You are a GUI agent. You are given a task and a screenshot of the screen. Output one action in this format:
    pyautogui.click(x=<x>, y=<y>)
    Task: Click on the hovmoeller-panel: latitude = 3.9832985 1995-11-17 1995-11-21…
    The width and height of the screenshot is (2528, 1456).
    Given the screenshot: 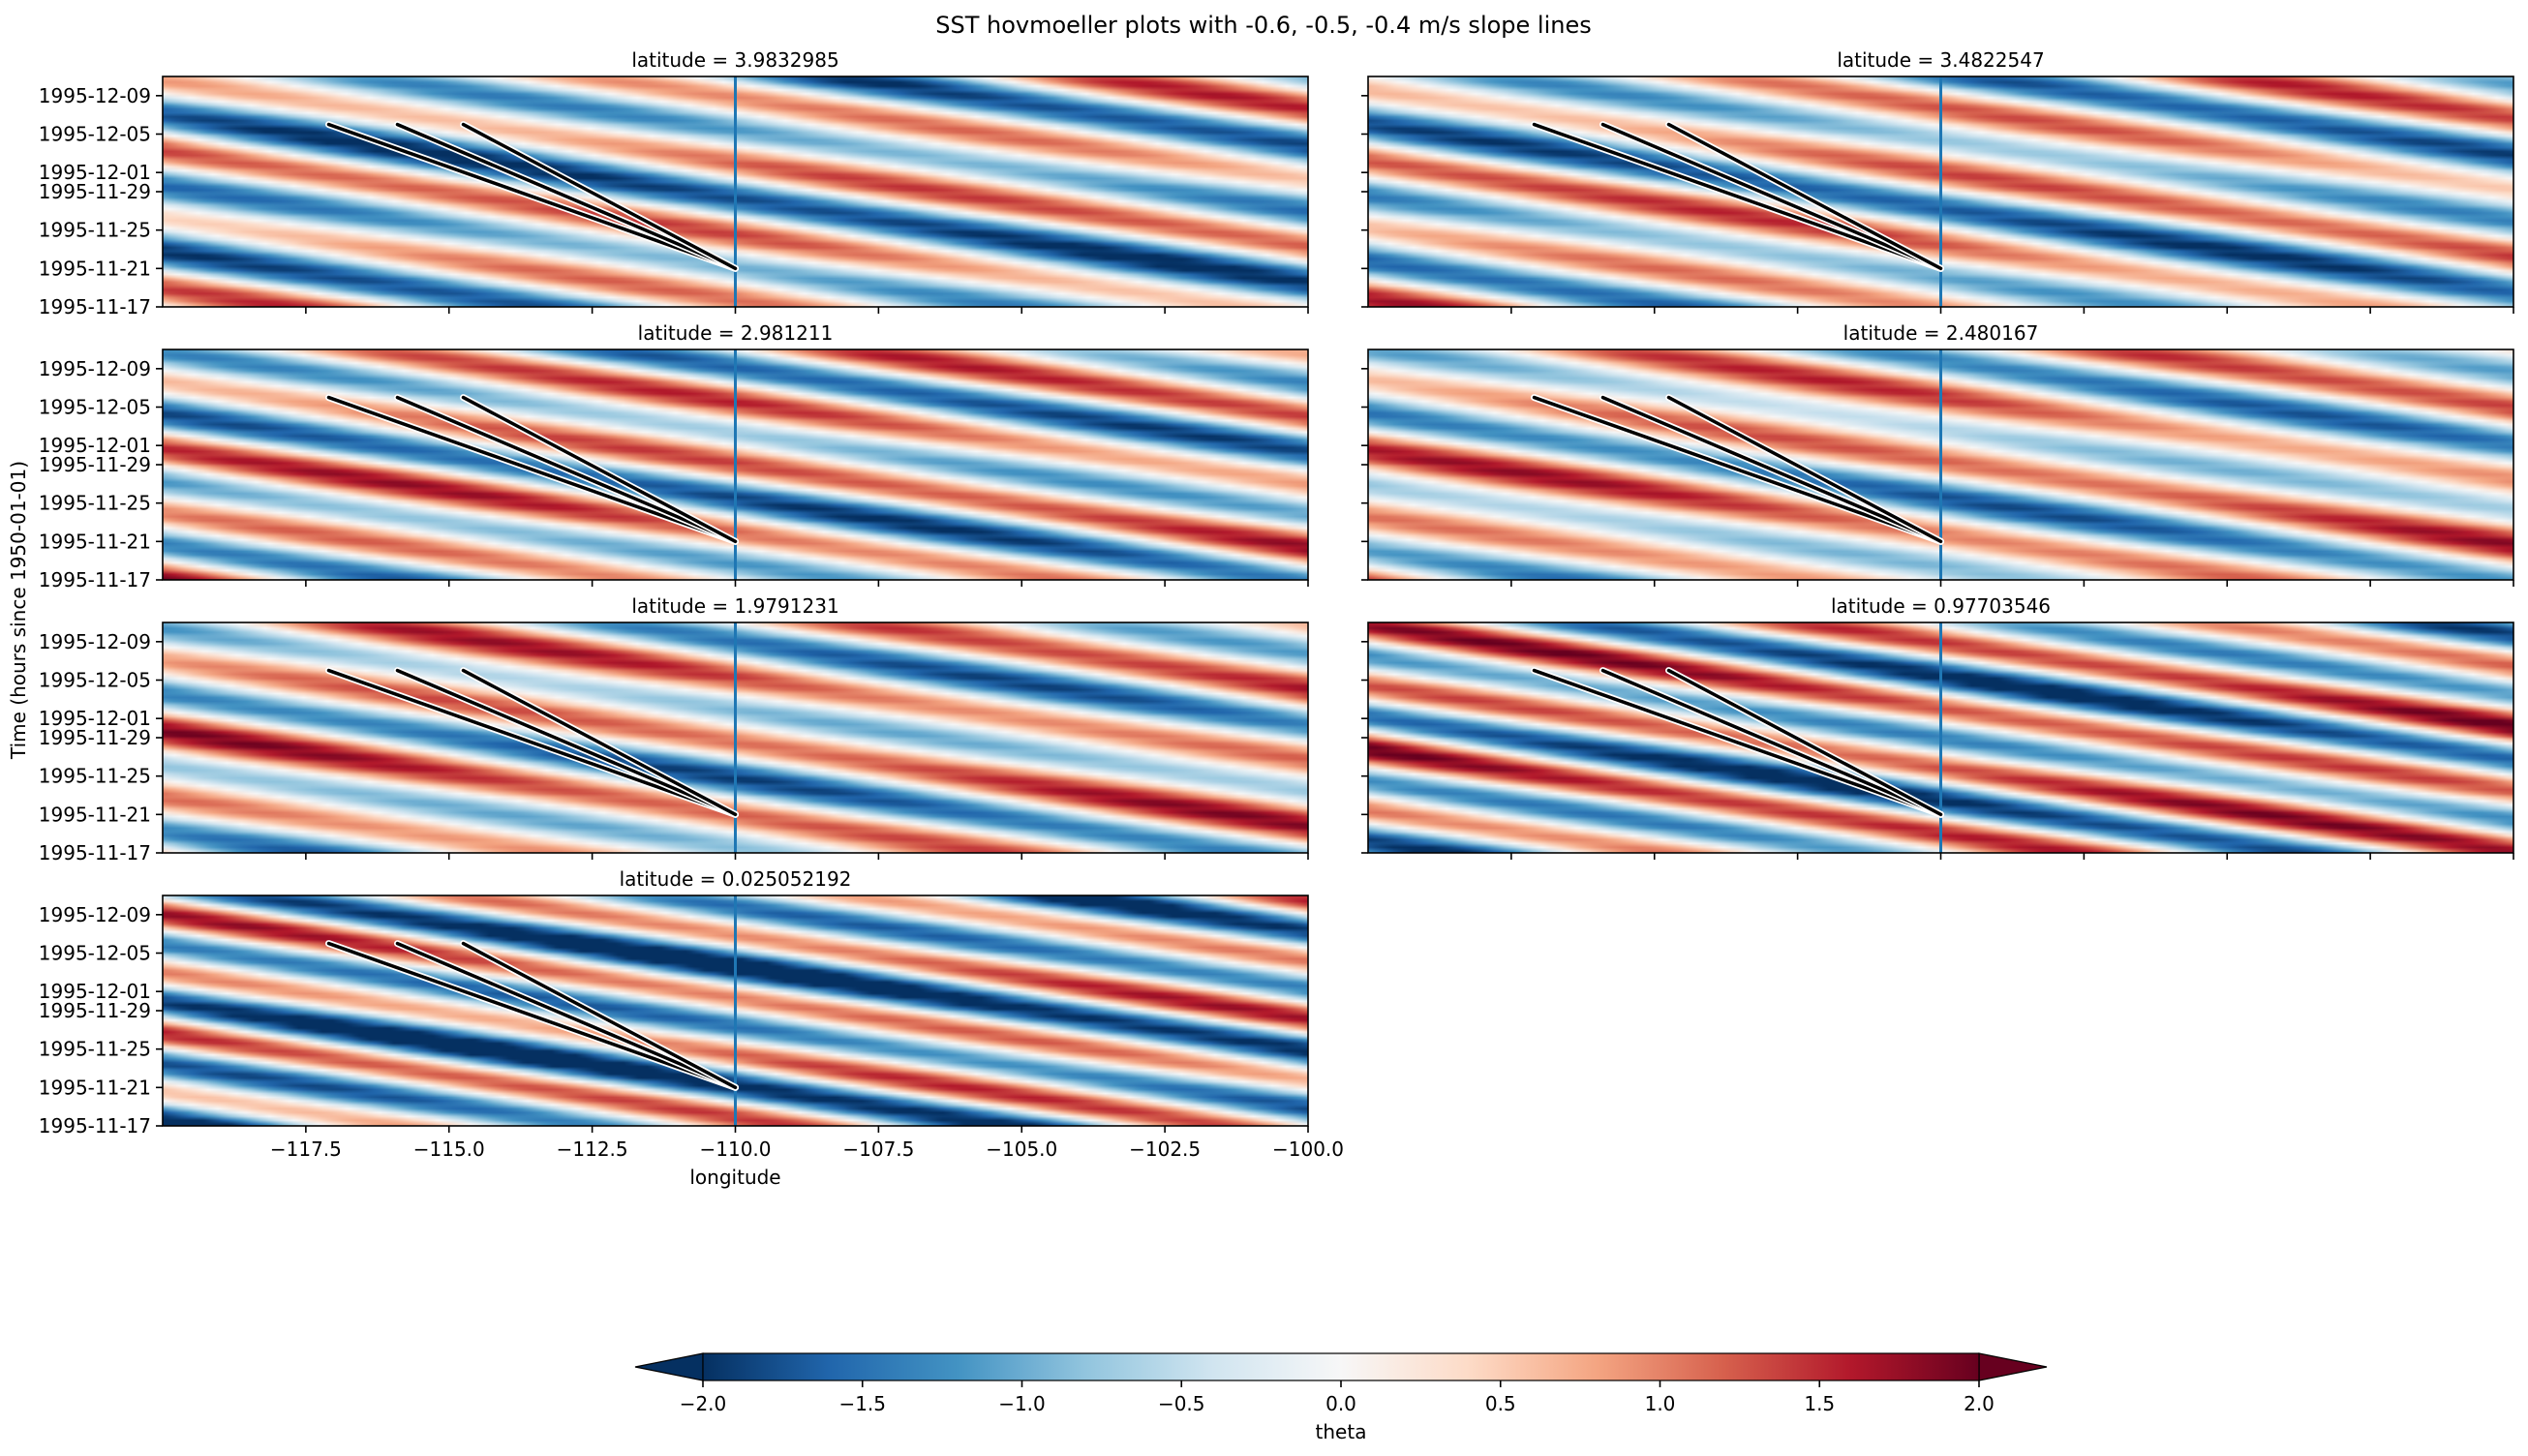 What is the action you would take?
    pyautogui.click(x=674, y=183)
    